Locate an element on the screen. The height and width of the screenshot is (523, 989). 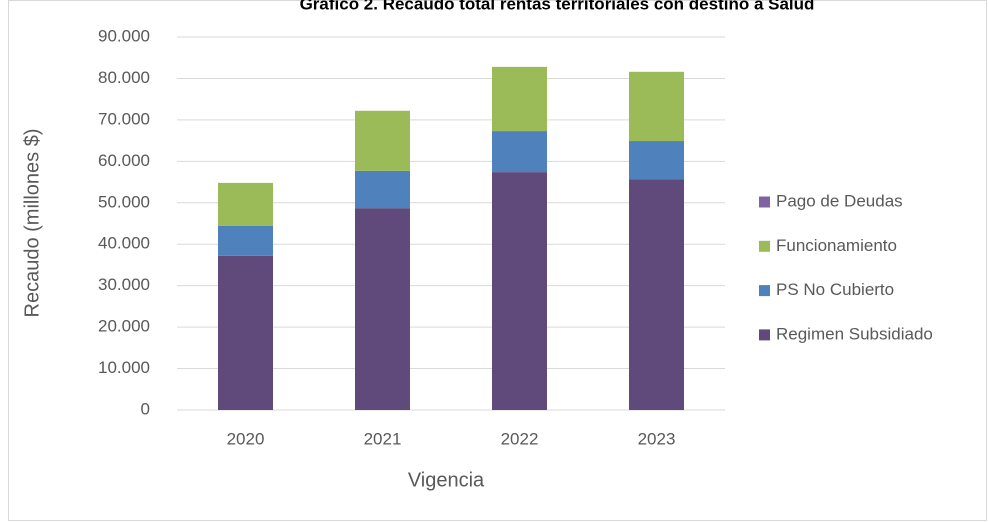
x-tick-label: 2023 is located at coordinates (657, 438).